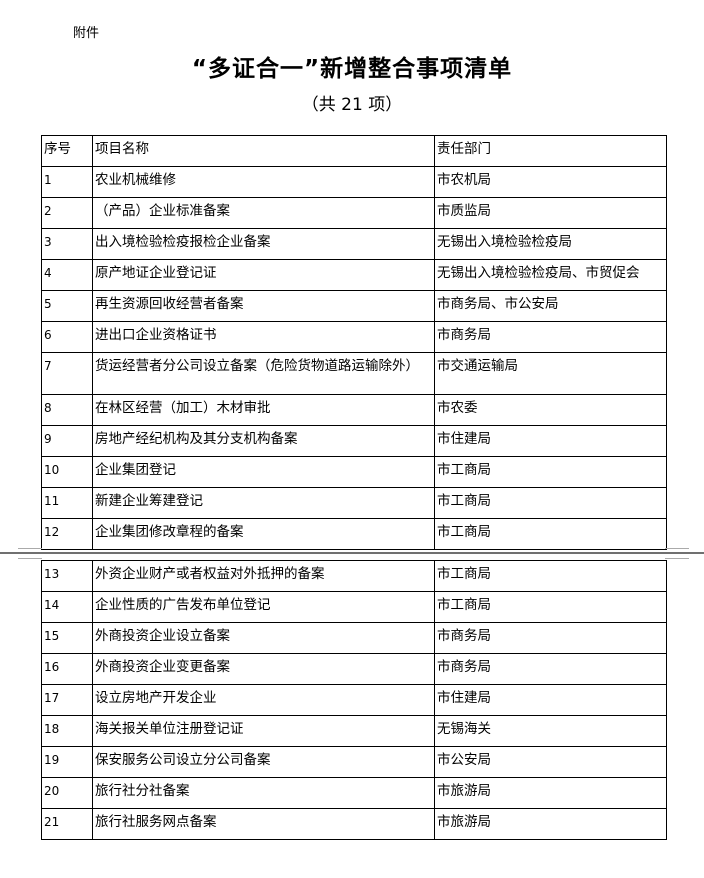 Image resolution: width=704 pixels, height=878 pixels. Describe the element at coordinates (263, 731) in the screenshot. I see `col-item-name-cell: 海关报关单位注册登记证` at that location.